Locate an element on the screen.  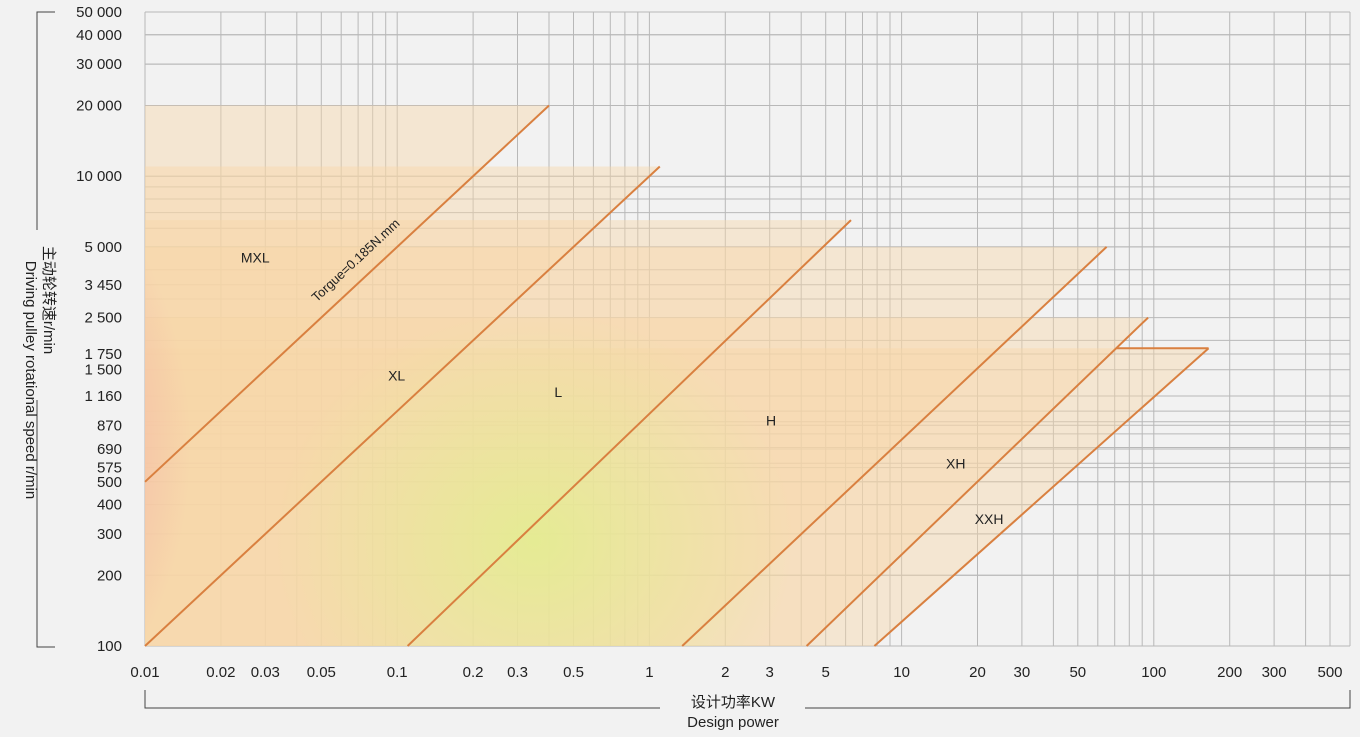
y-tick-label: 1 500 is located at coordinates (103, 370).